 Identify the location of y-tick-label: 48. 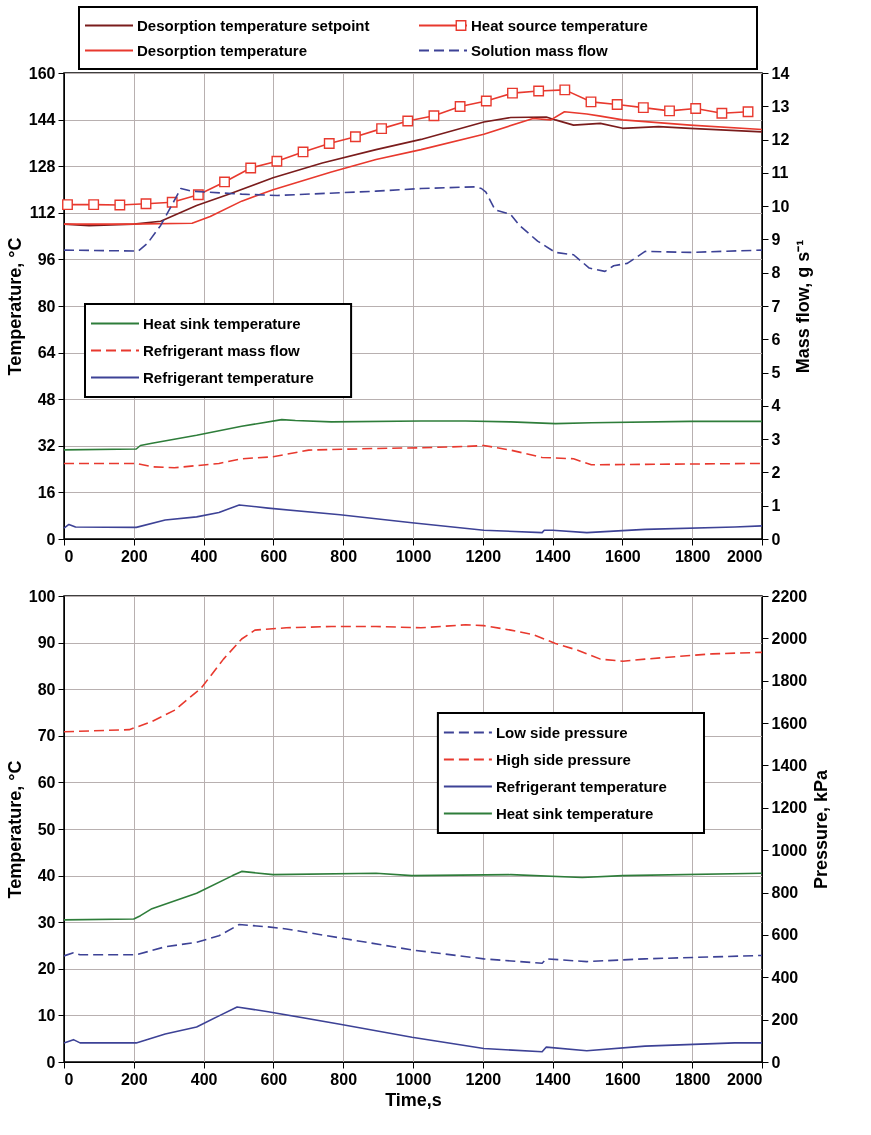
(46, 399).